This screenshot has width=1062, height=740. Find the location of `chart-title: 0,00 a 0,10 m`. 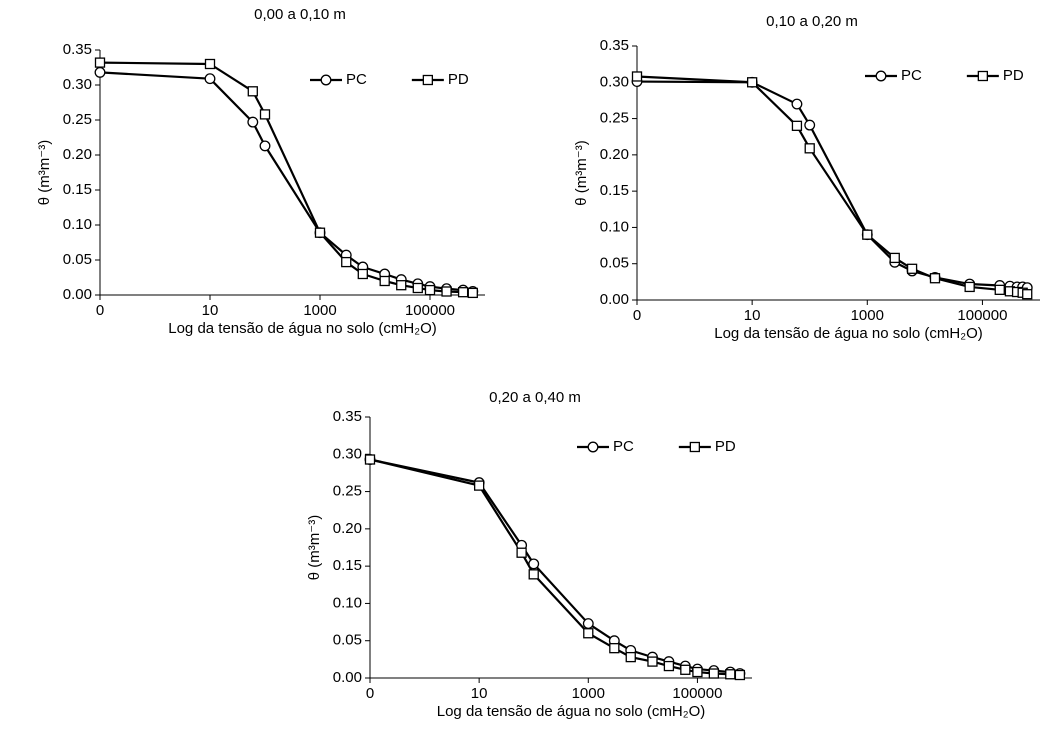

chart-title: 0,00 a 0,10 m is located at coordinates (300, 14).